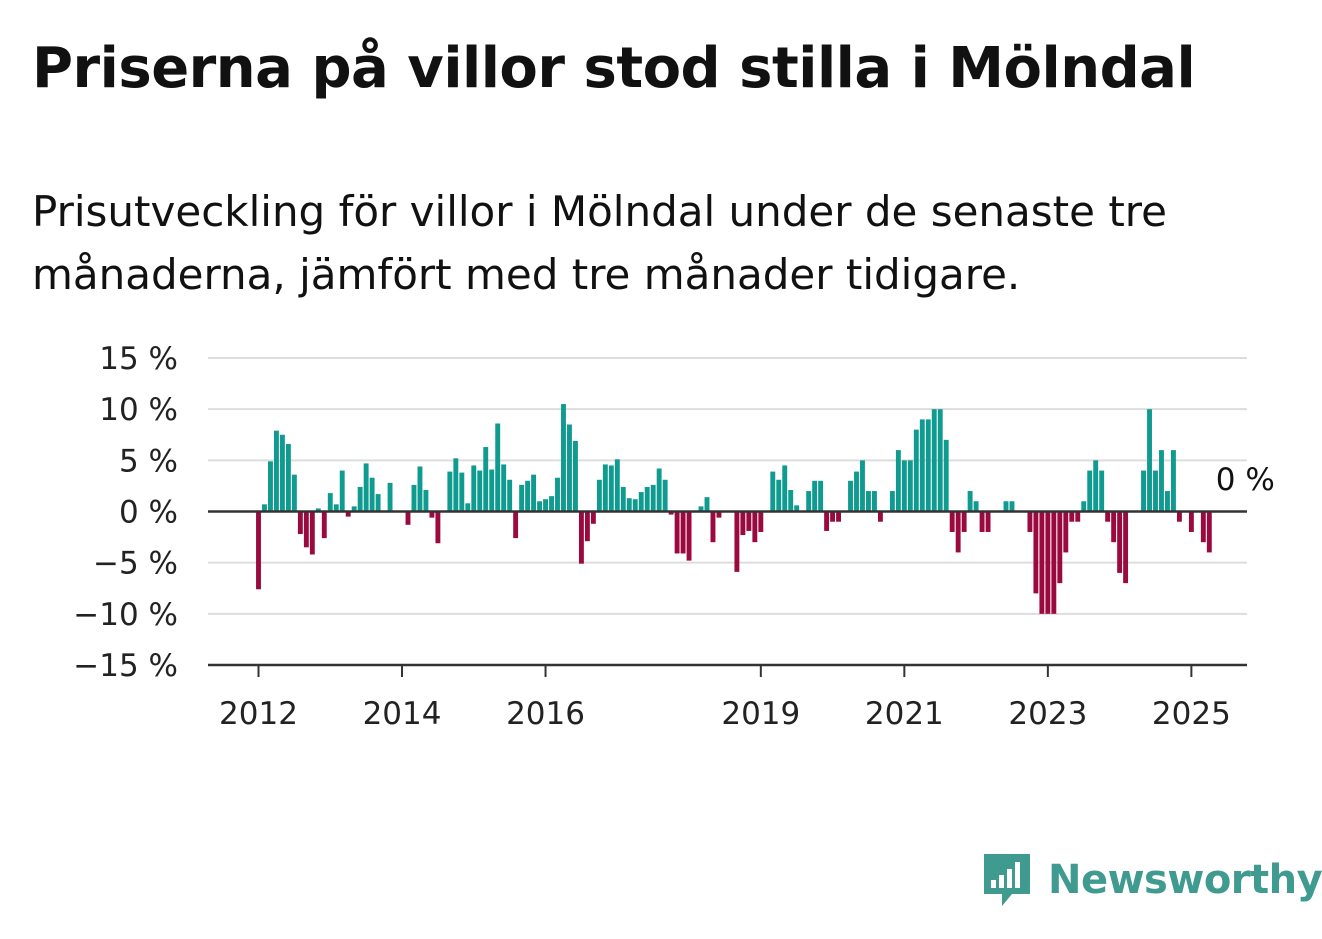  What do you see at coordinates (125, 615) in the screenshot?
I see `y-tick-label: −10 %` at bounding box center [125, 615].